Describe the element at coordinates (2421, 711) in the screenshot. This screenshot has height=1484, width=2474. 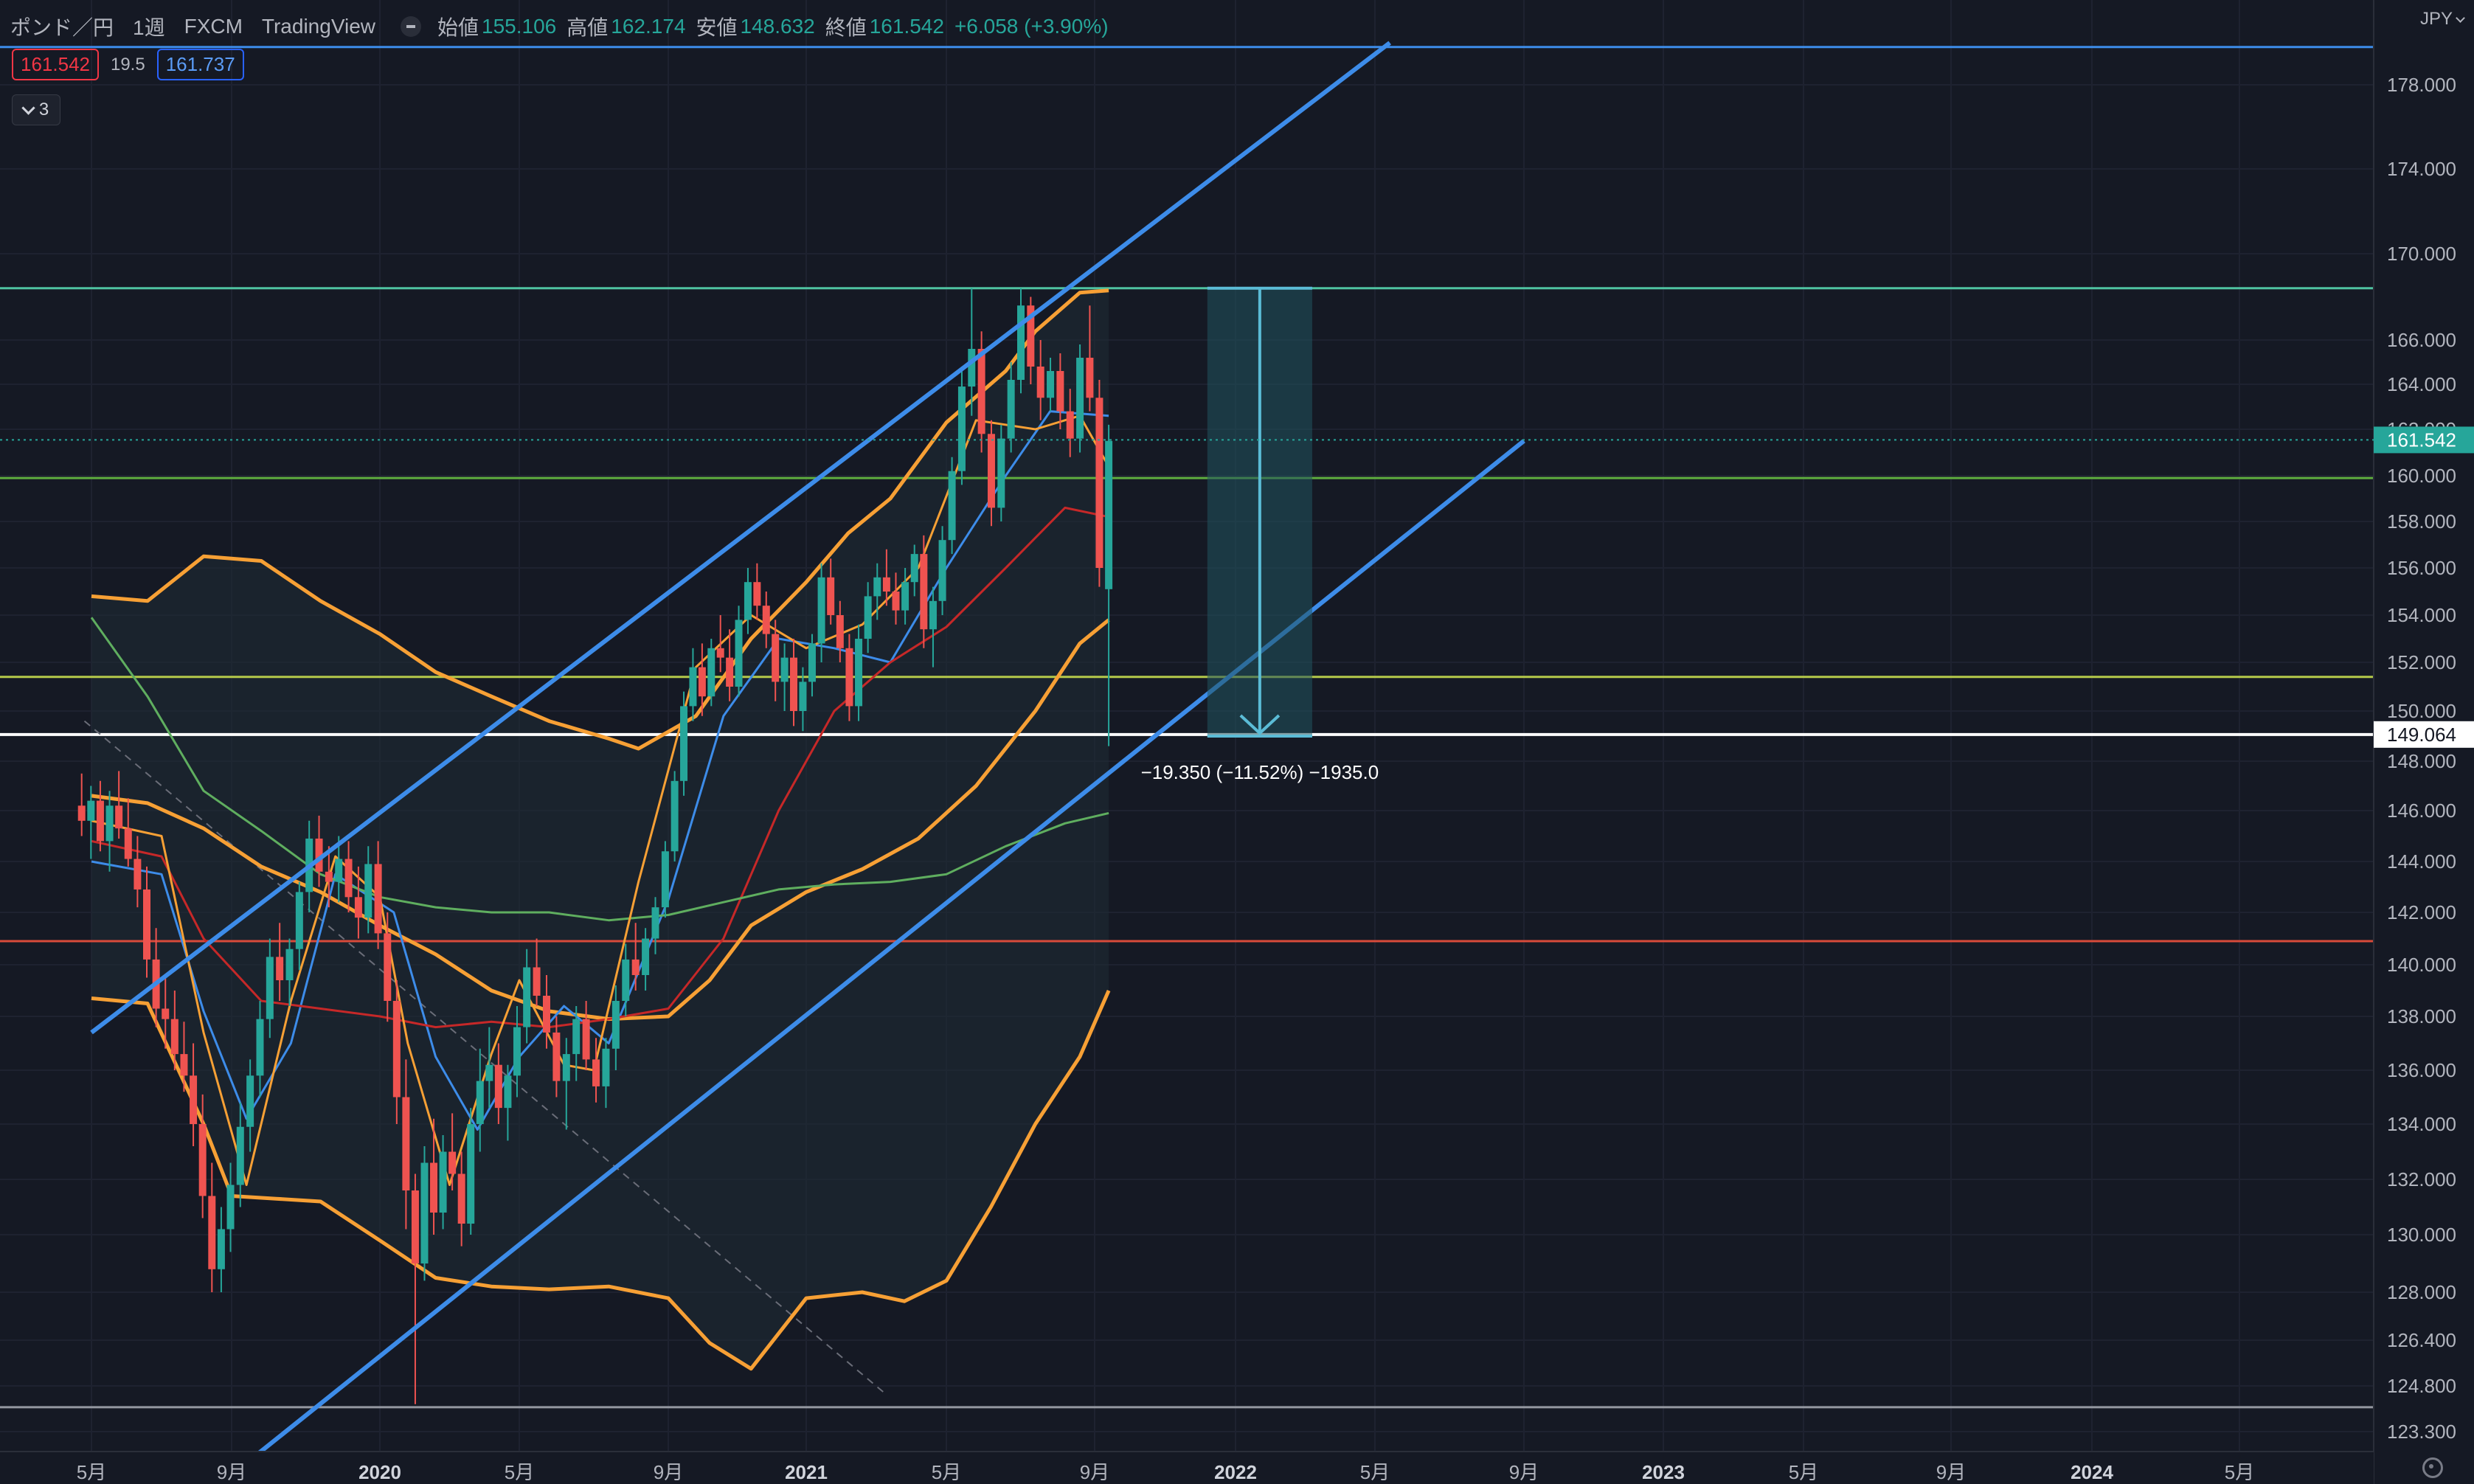
I see `price-tick-label: 150.000` at that location.